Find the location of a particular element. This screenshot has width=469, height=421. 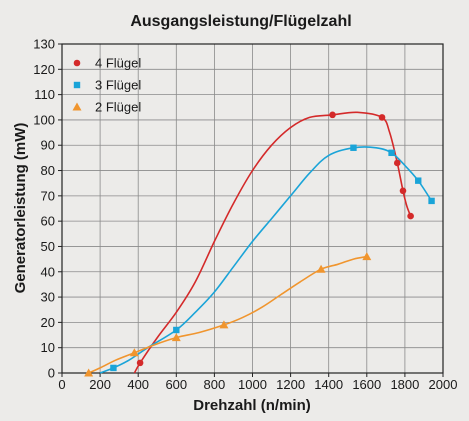

legend-label-square: 3 Flügel is located at coordinates (118, 85).